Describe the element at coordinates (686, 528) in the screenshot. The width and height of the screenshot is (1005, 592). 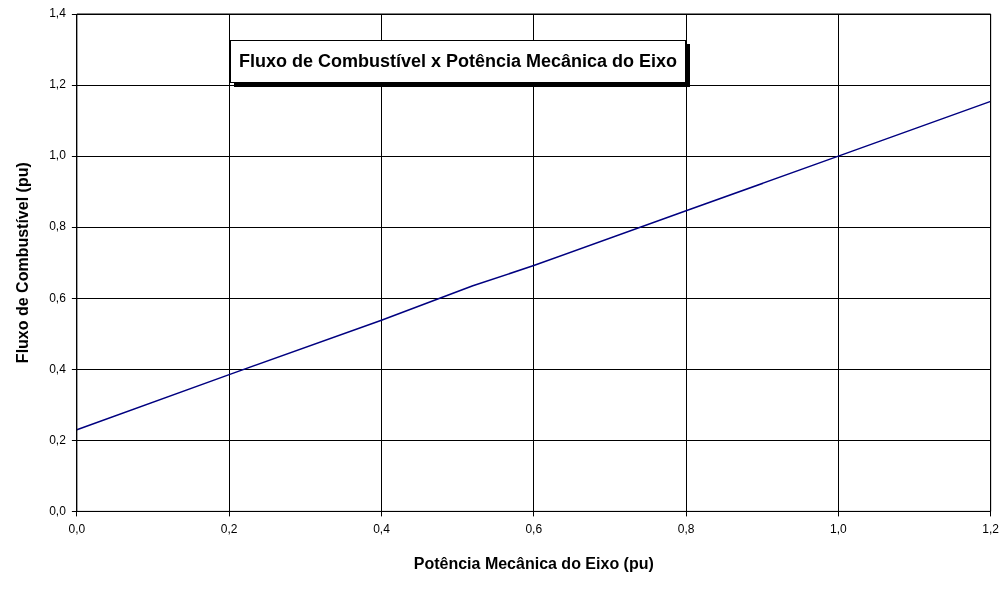
I see `x-tick-label: 0,8` at that location.